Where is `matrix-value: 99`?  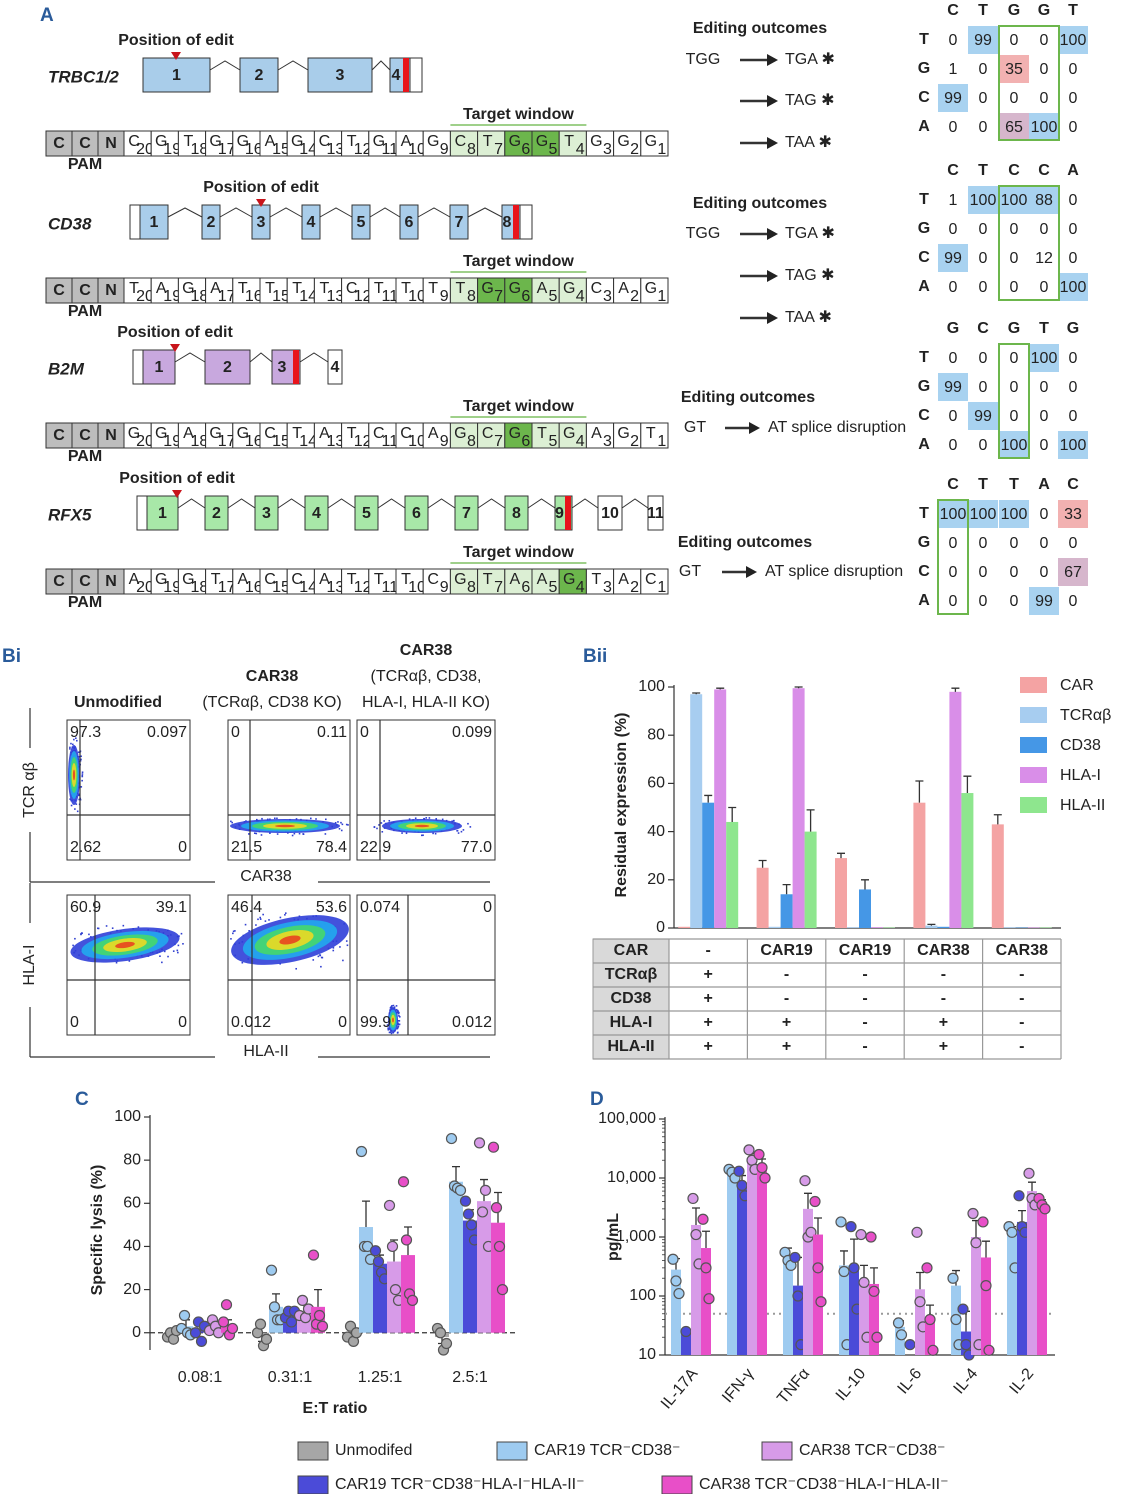
matrix-value: 99 is located at coordinates (953, 258).